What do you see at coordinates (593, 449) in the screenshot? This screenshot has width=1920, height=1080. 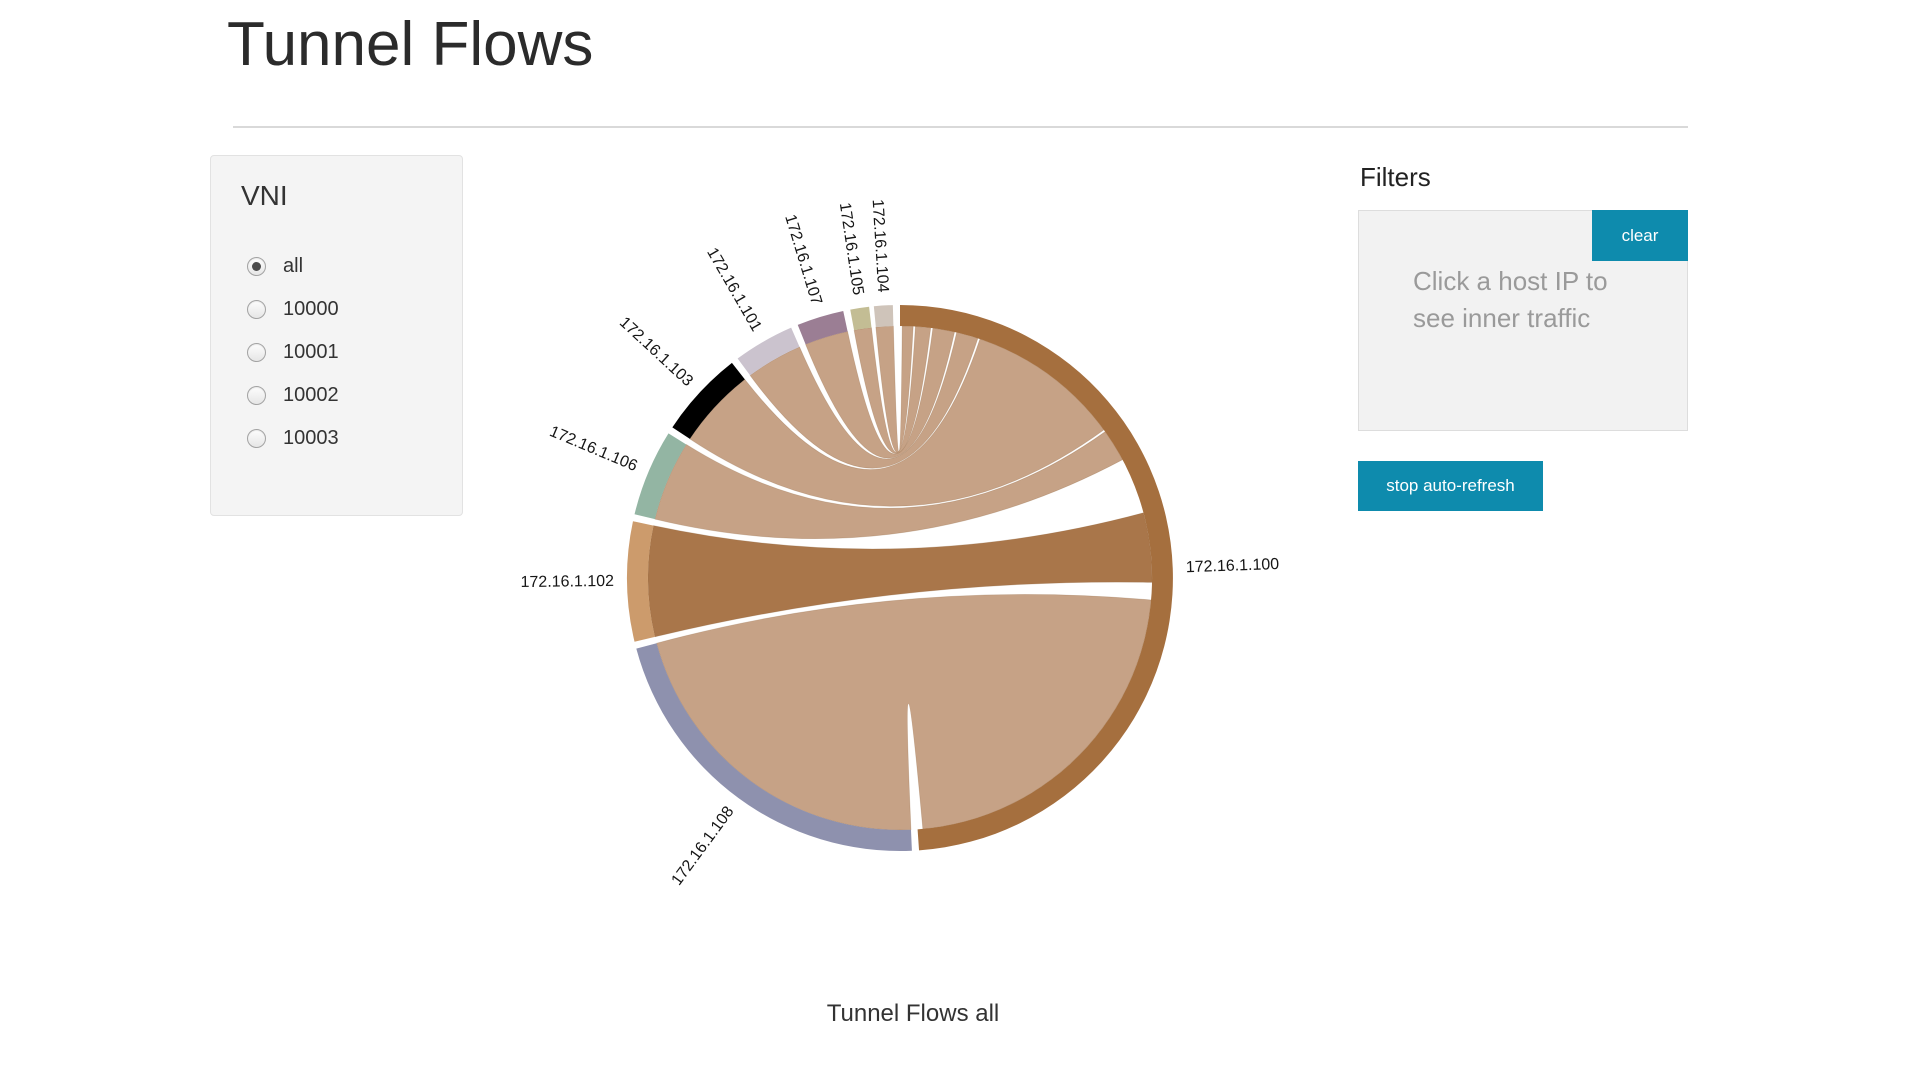 I see `label-172.16.1.106: 172.16.1.106` at bounding box center [593, 449].